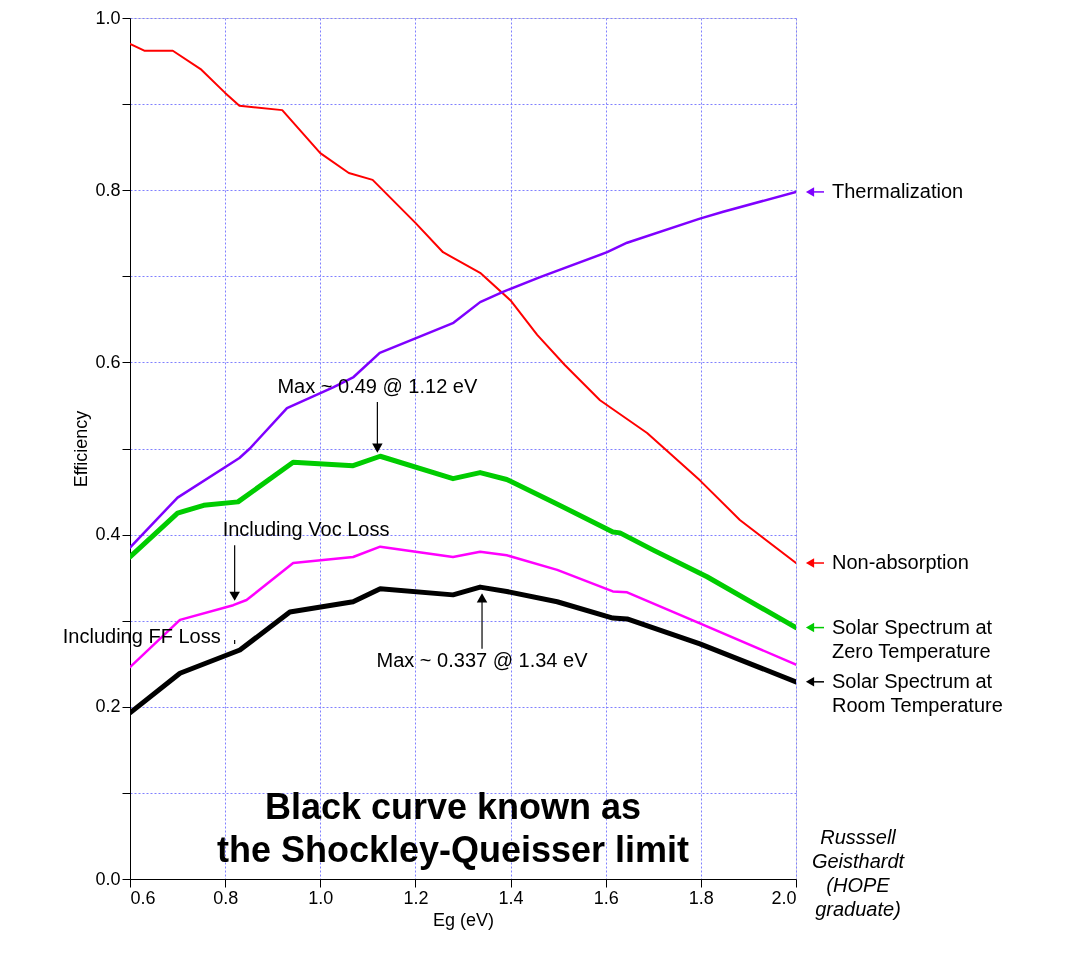  I want to click on x-tick-label: 2.0, so click(784, 897).